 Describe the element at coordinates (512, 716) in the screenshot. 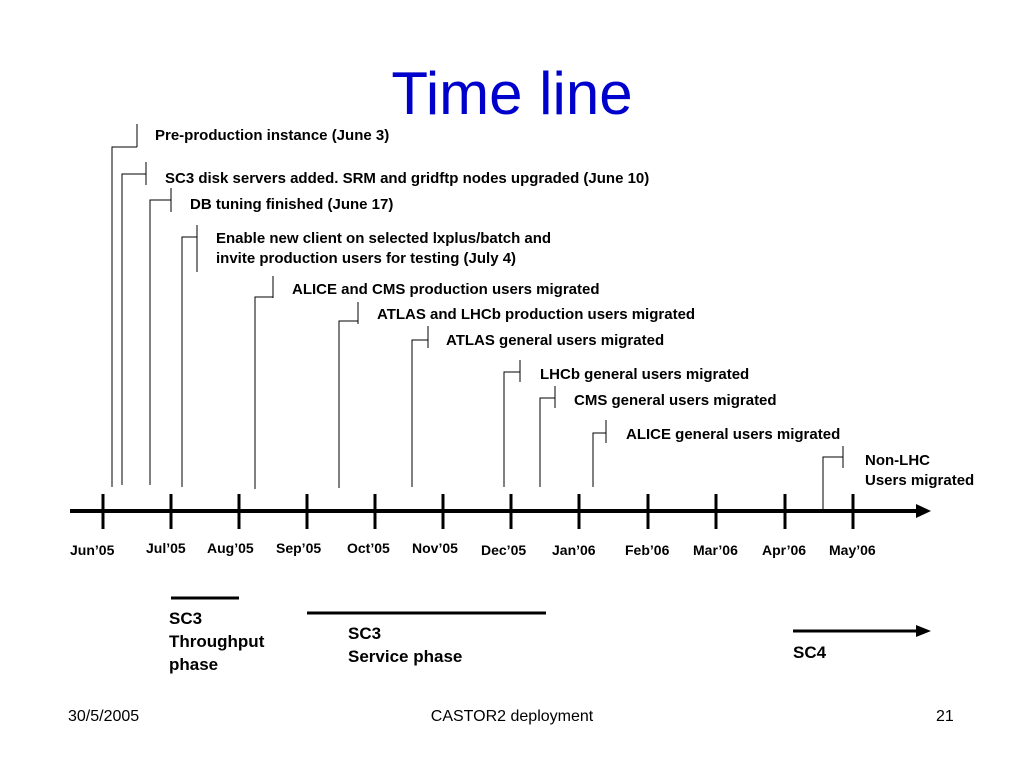

I see `footer-title: CASTOR2 deployment` at that location.